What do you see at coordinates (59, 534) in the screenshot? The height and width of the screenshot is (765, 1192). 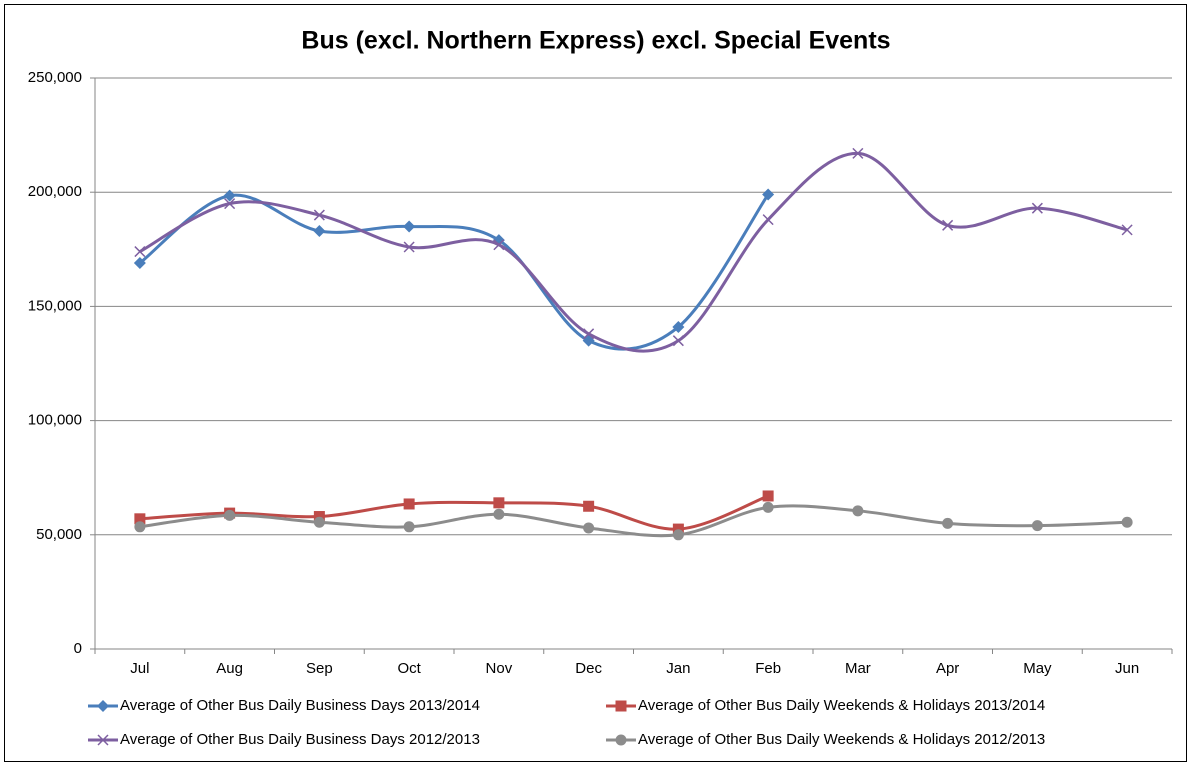 I see `y-tick-label: 50,000` at bounding box center [59, 534].